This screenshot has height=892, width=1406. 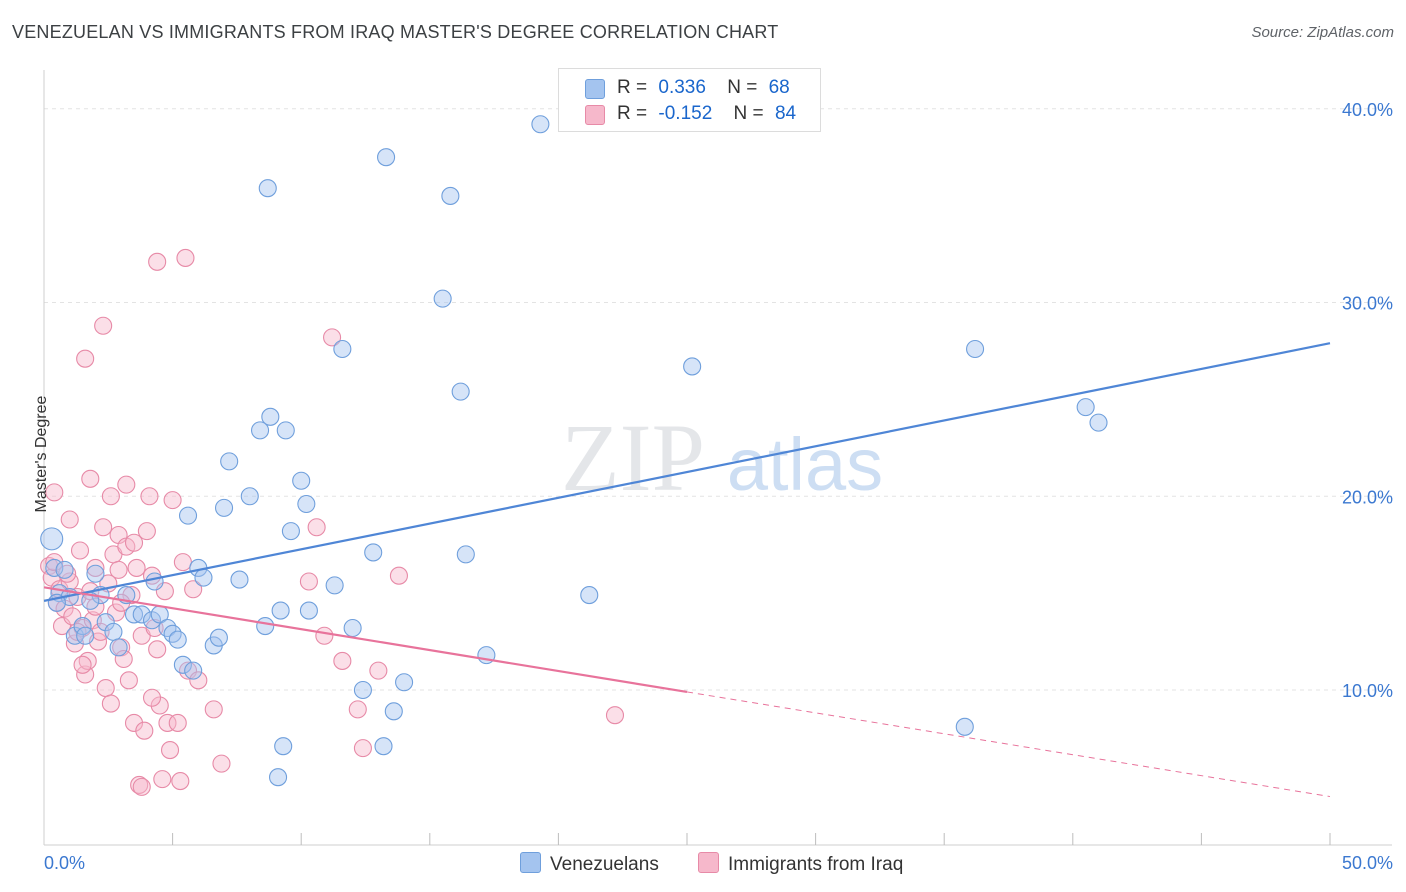 What do you see at coordinates (1008, 744) in the screenshot?
I see `trendline-iraq-extension` at bounding box center [1008, 744].